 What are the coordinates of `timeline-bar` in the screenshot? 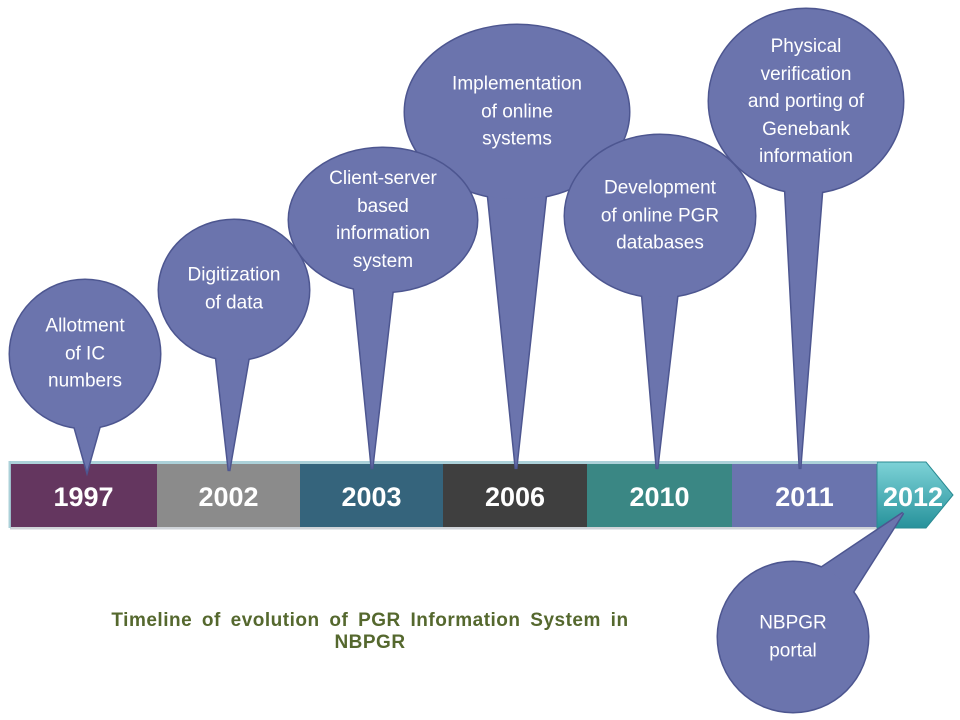 It's located at (481, 495).